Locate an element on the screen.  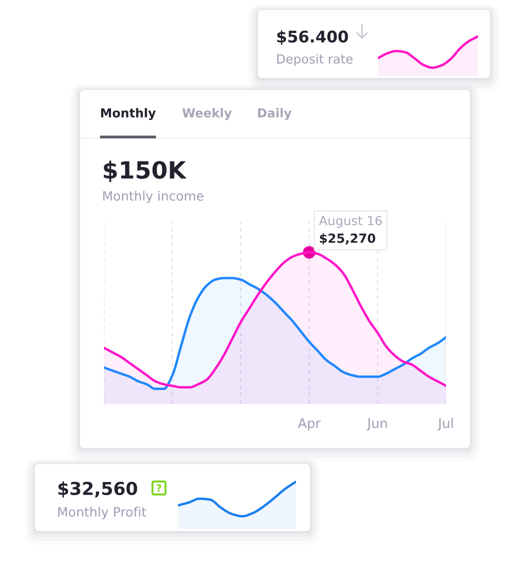
chart-title: $56.400 is located at coordinates (312, 37).